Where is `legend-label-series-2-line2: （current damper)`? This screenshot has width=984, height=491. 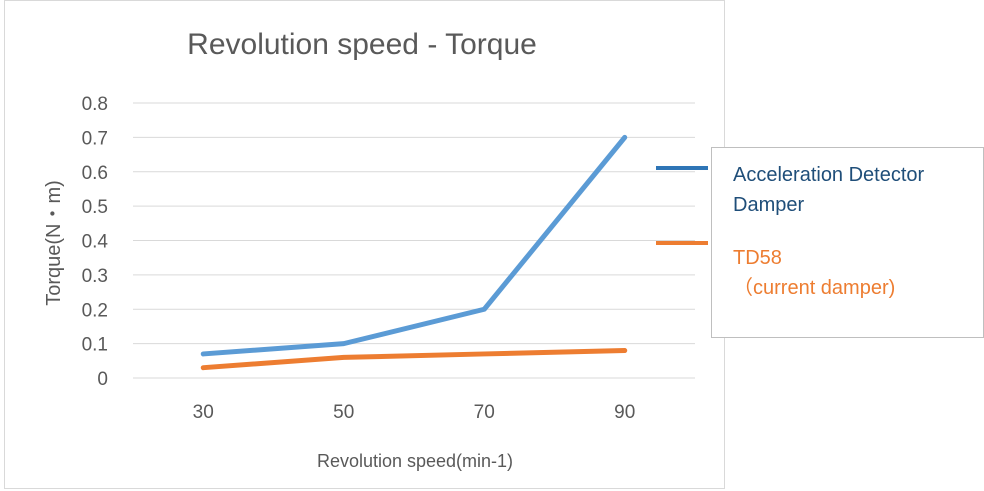 legend-label-series-2-line2: （current damper) is located at coordinates (814, 288).